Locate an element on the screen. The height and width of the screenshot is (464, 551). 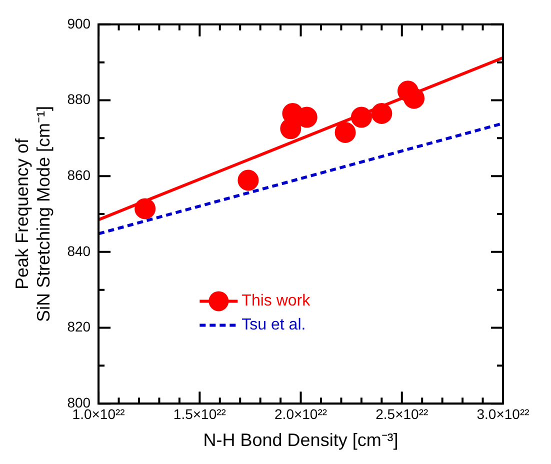
legend-label: This work is located at coordinates (277, 301).